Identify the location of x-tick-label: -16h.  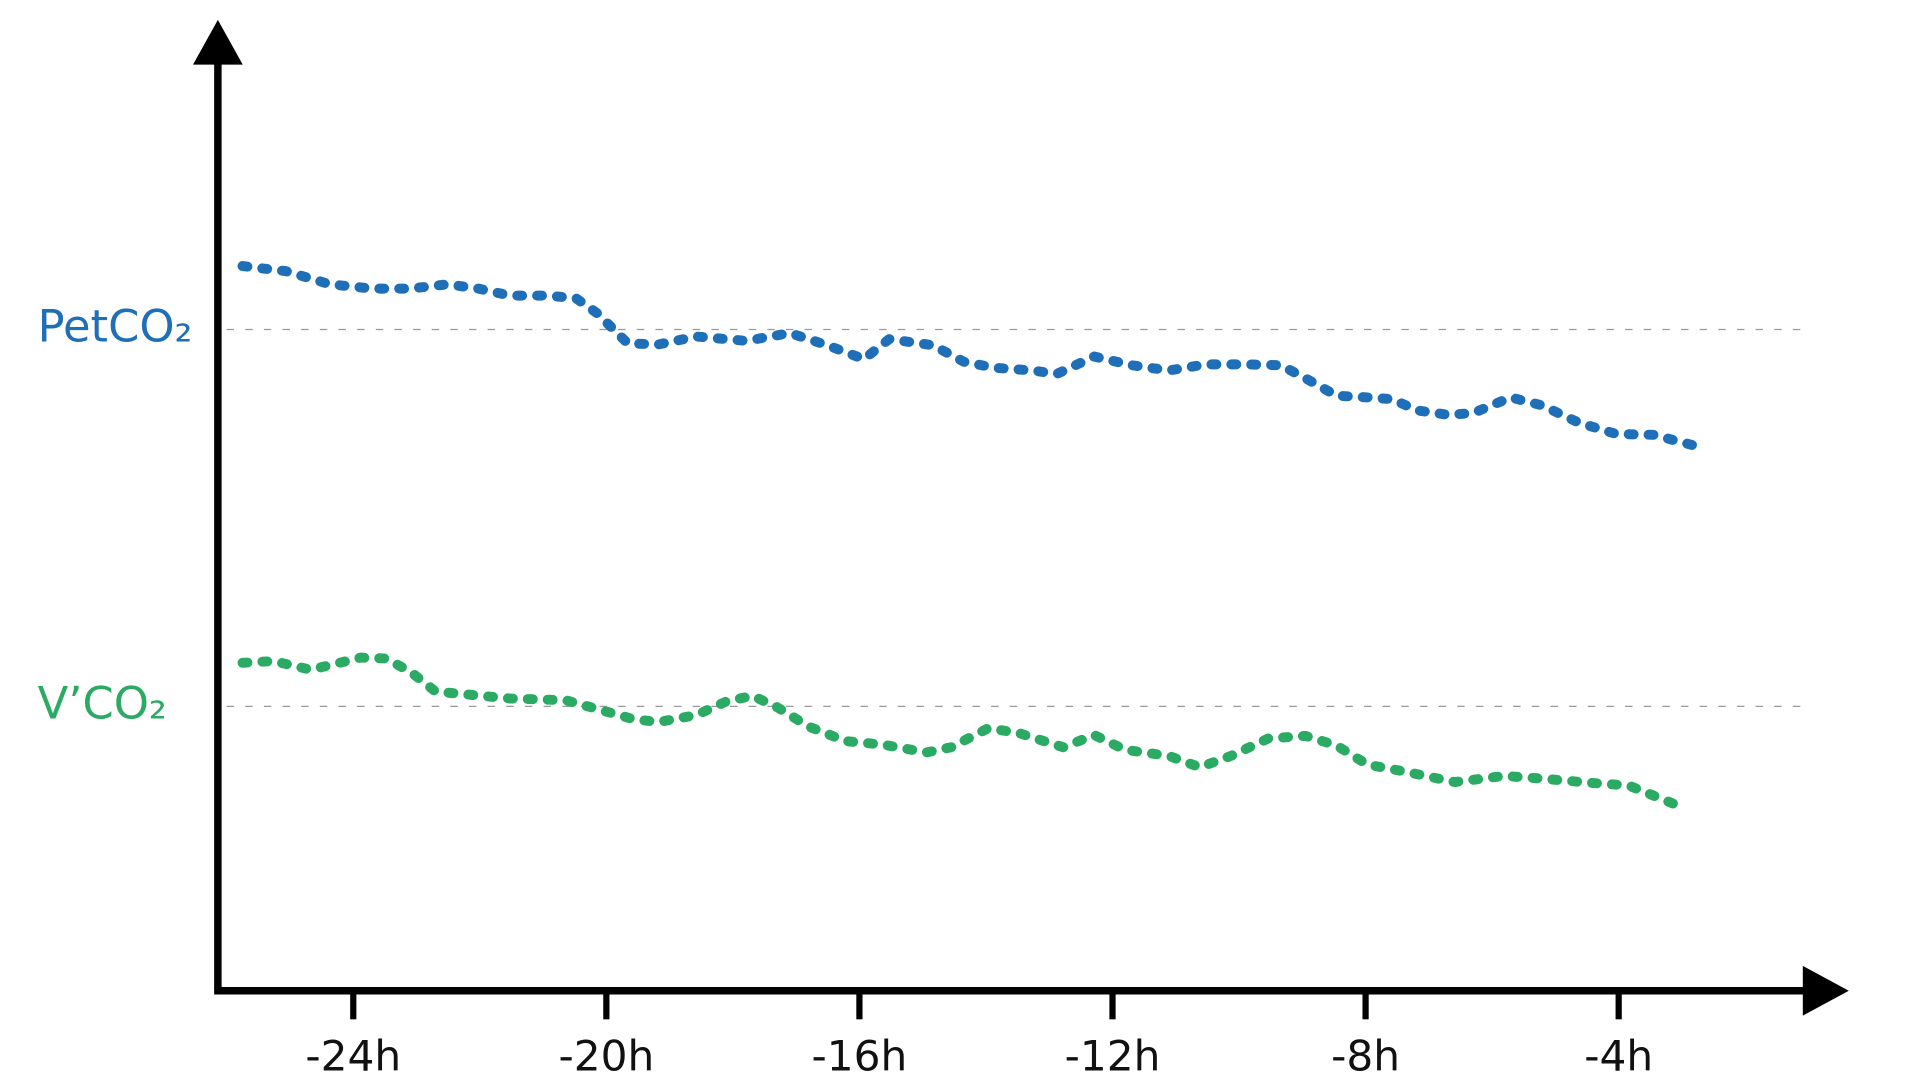
(860, 1055).